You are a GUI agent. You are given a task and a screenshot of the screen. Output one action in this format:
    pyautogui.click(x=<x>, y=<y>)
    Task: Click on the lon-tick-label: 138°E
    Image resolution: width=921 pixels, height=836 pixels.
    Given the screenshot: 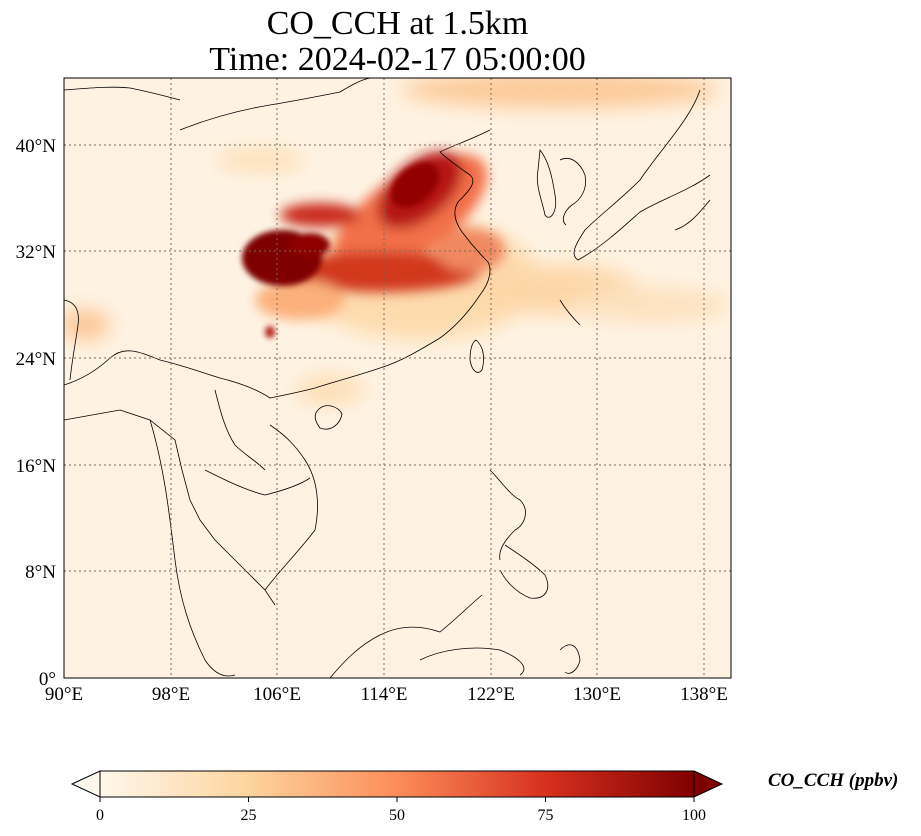 What is the action you would take?
    pyautogui.click(x=704, y=694)
    